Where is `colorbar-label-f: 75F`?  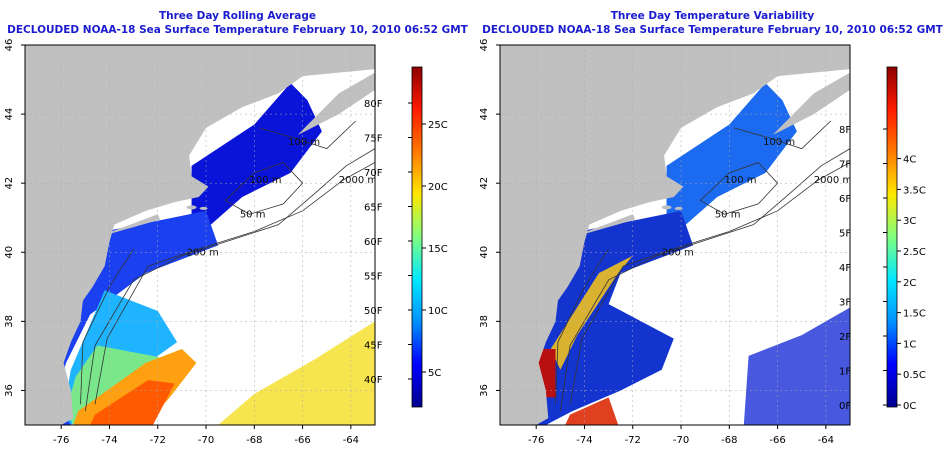 colorbar-label-f: 75F is located at coordinates (373, 139).